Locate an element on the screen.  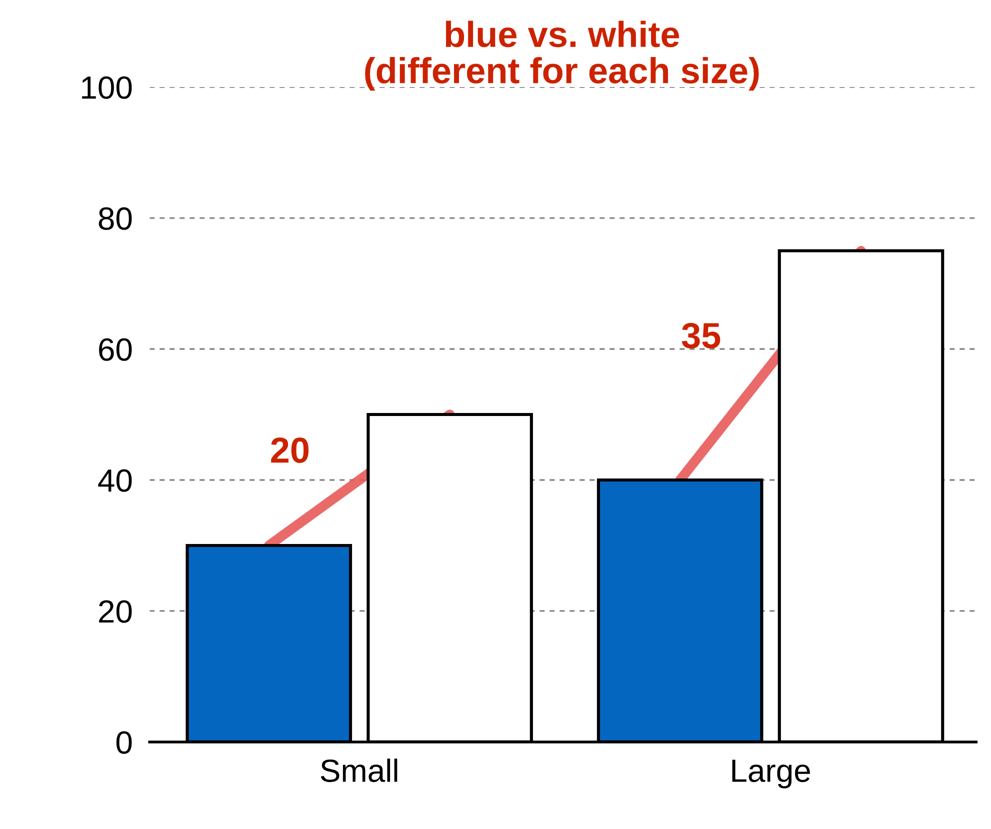
annotation: 20 is located at coordinates (290, 450).